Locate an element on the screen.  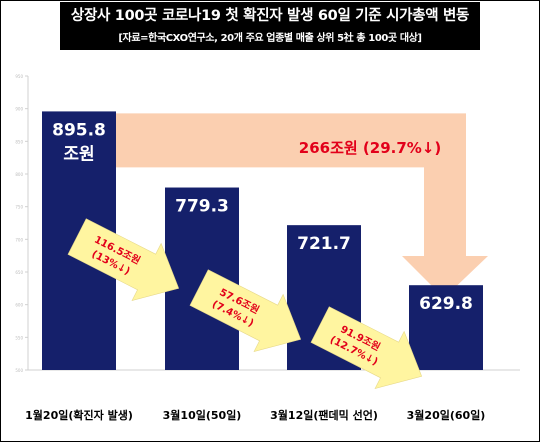
y-tick-label: 950 is located at coordinates (19, 76).